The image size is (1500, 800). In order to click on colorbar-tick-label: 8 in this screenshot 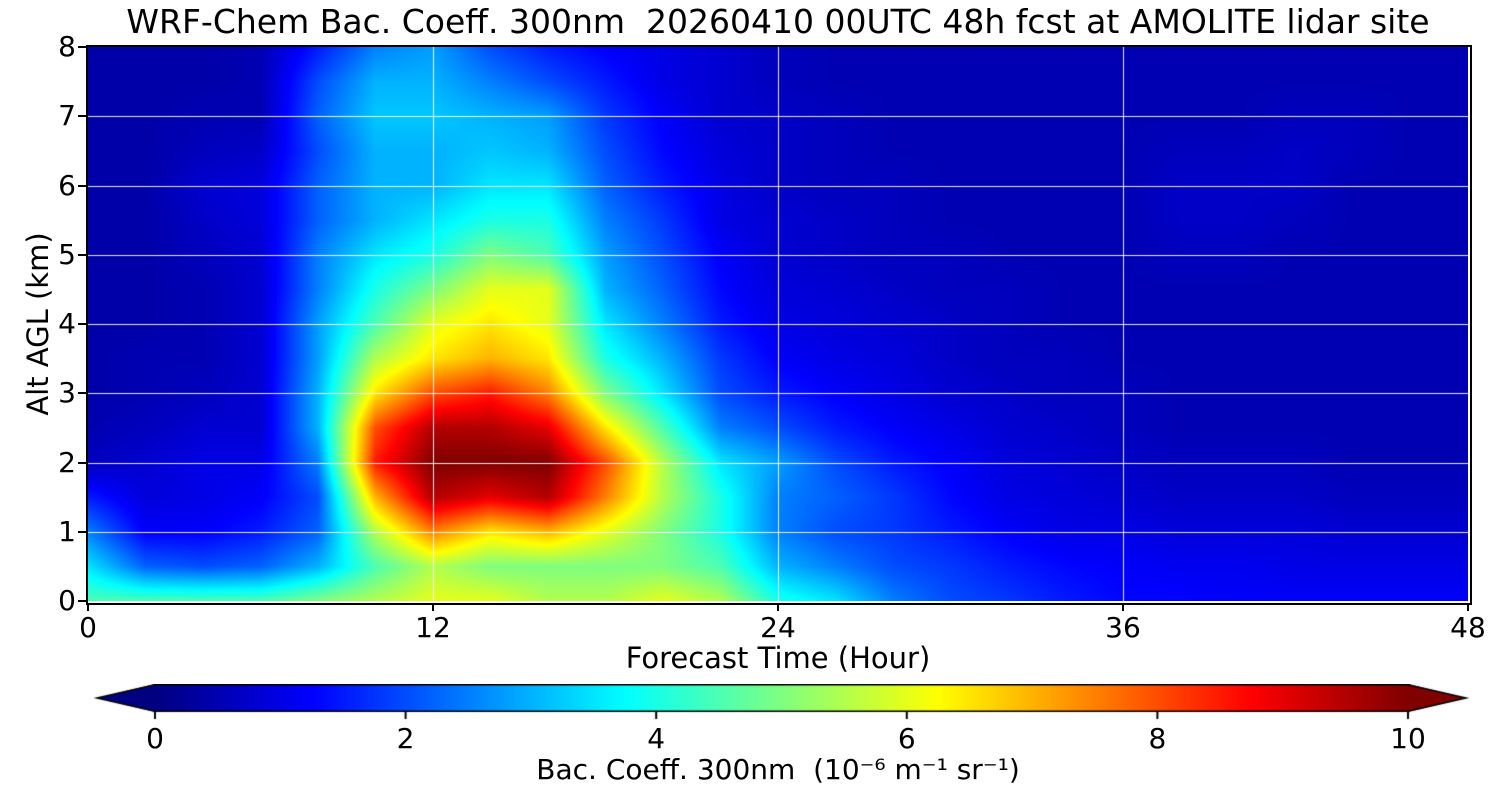, I will do `click(1157, 738)`.